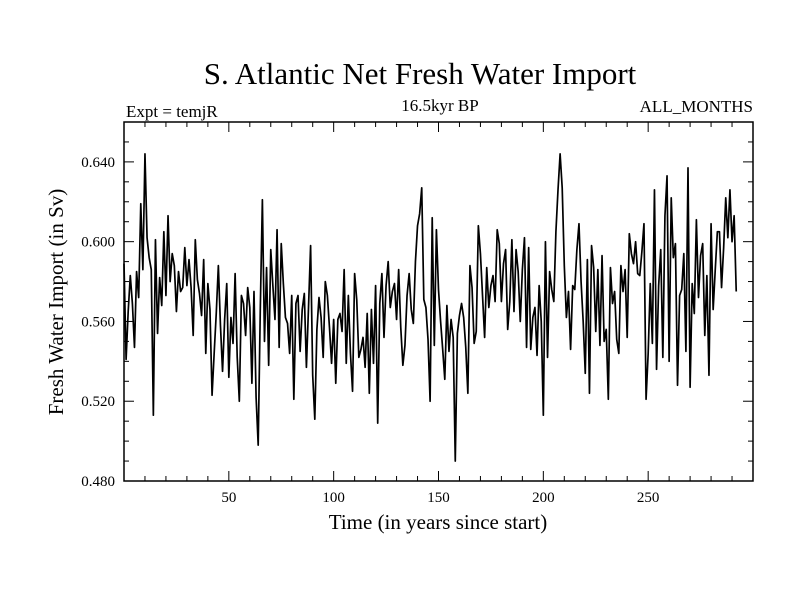  I want to click on x-axis-label: Time (in years since start), so click(438, 522).